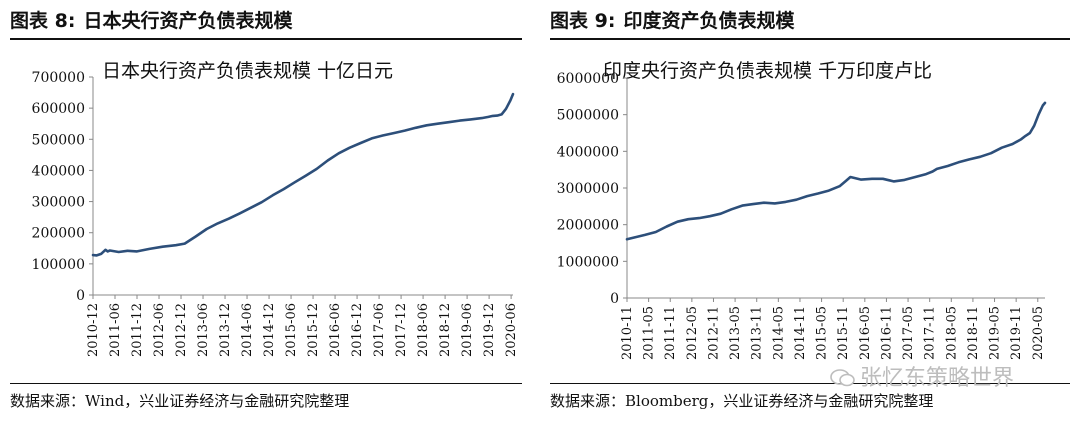 This screenshot has width=1080, height=424. I want to click on source-note: 数据来源：Wind，兴业证券经济与金融研究院整理, so click(180, 401).